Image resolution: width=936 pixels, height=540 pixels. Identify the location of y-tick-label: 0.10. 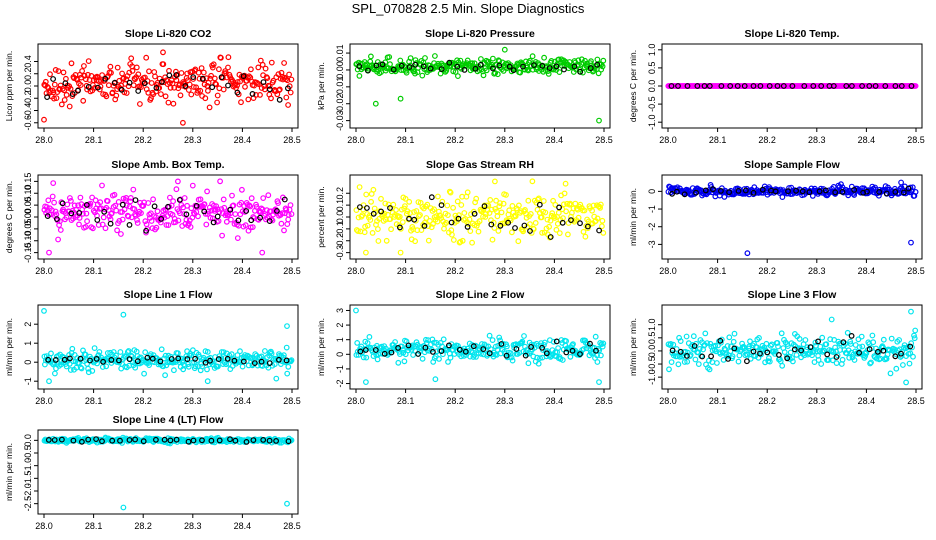
(28, 193).